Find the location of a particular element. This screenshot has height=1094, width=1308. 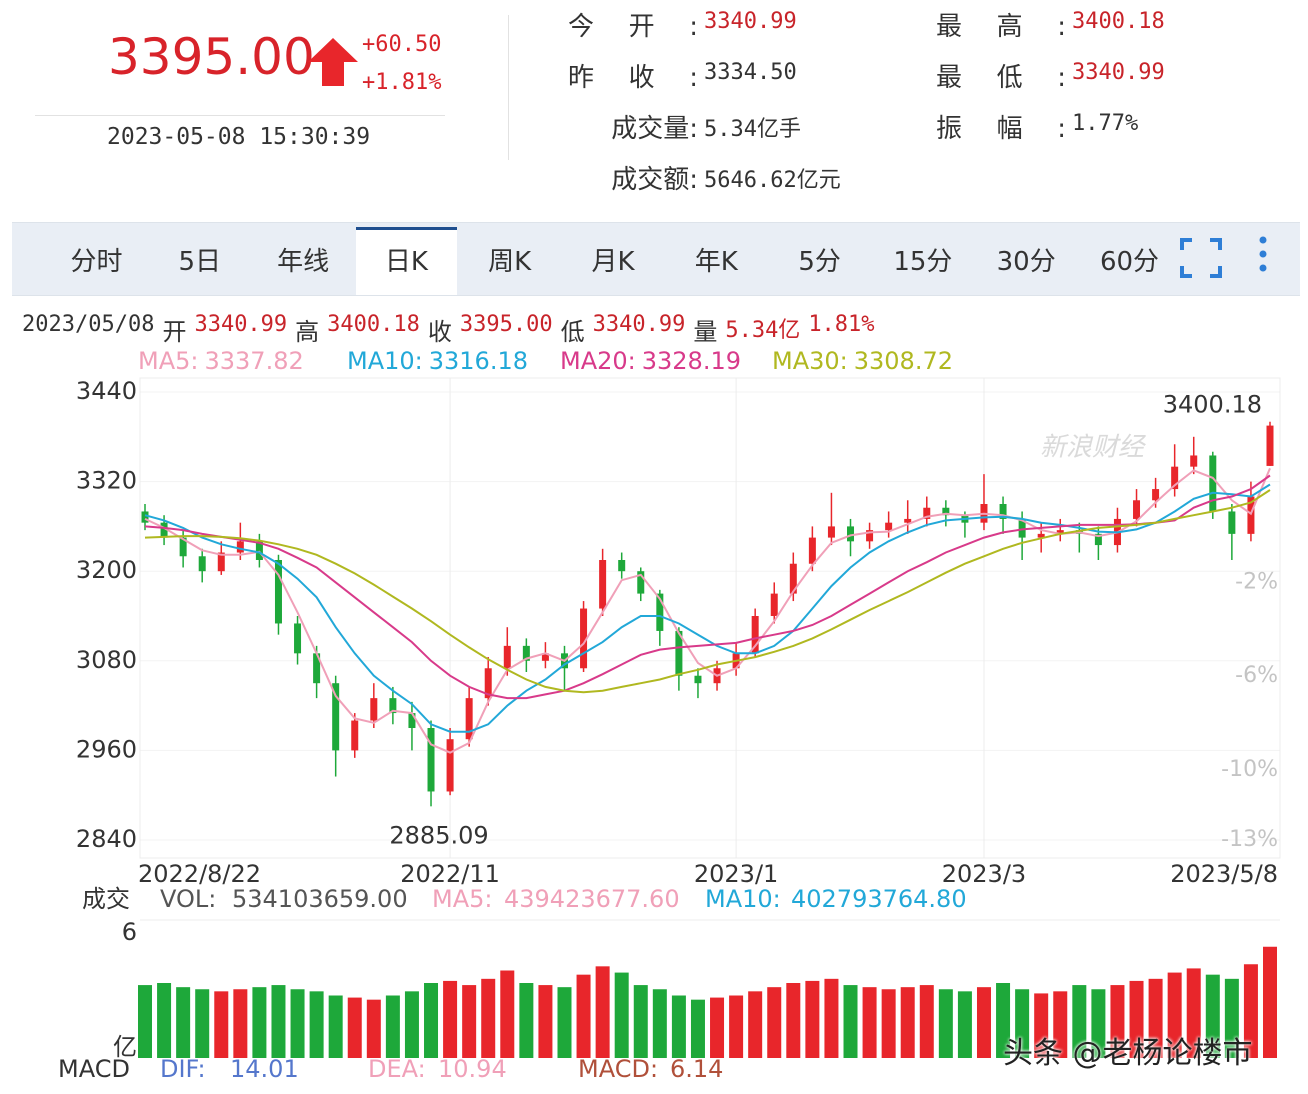

stat-label: 成交额: is located at coordinates (654, 180).